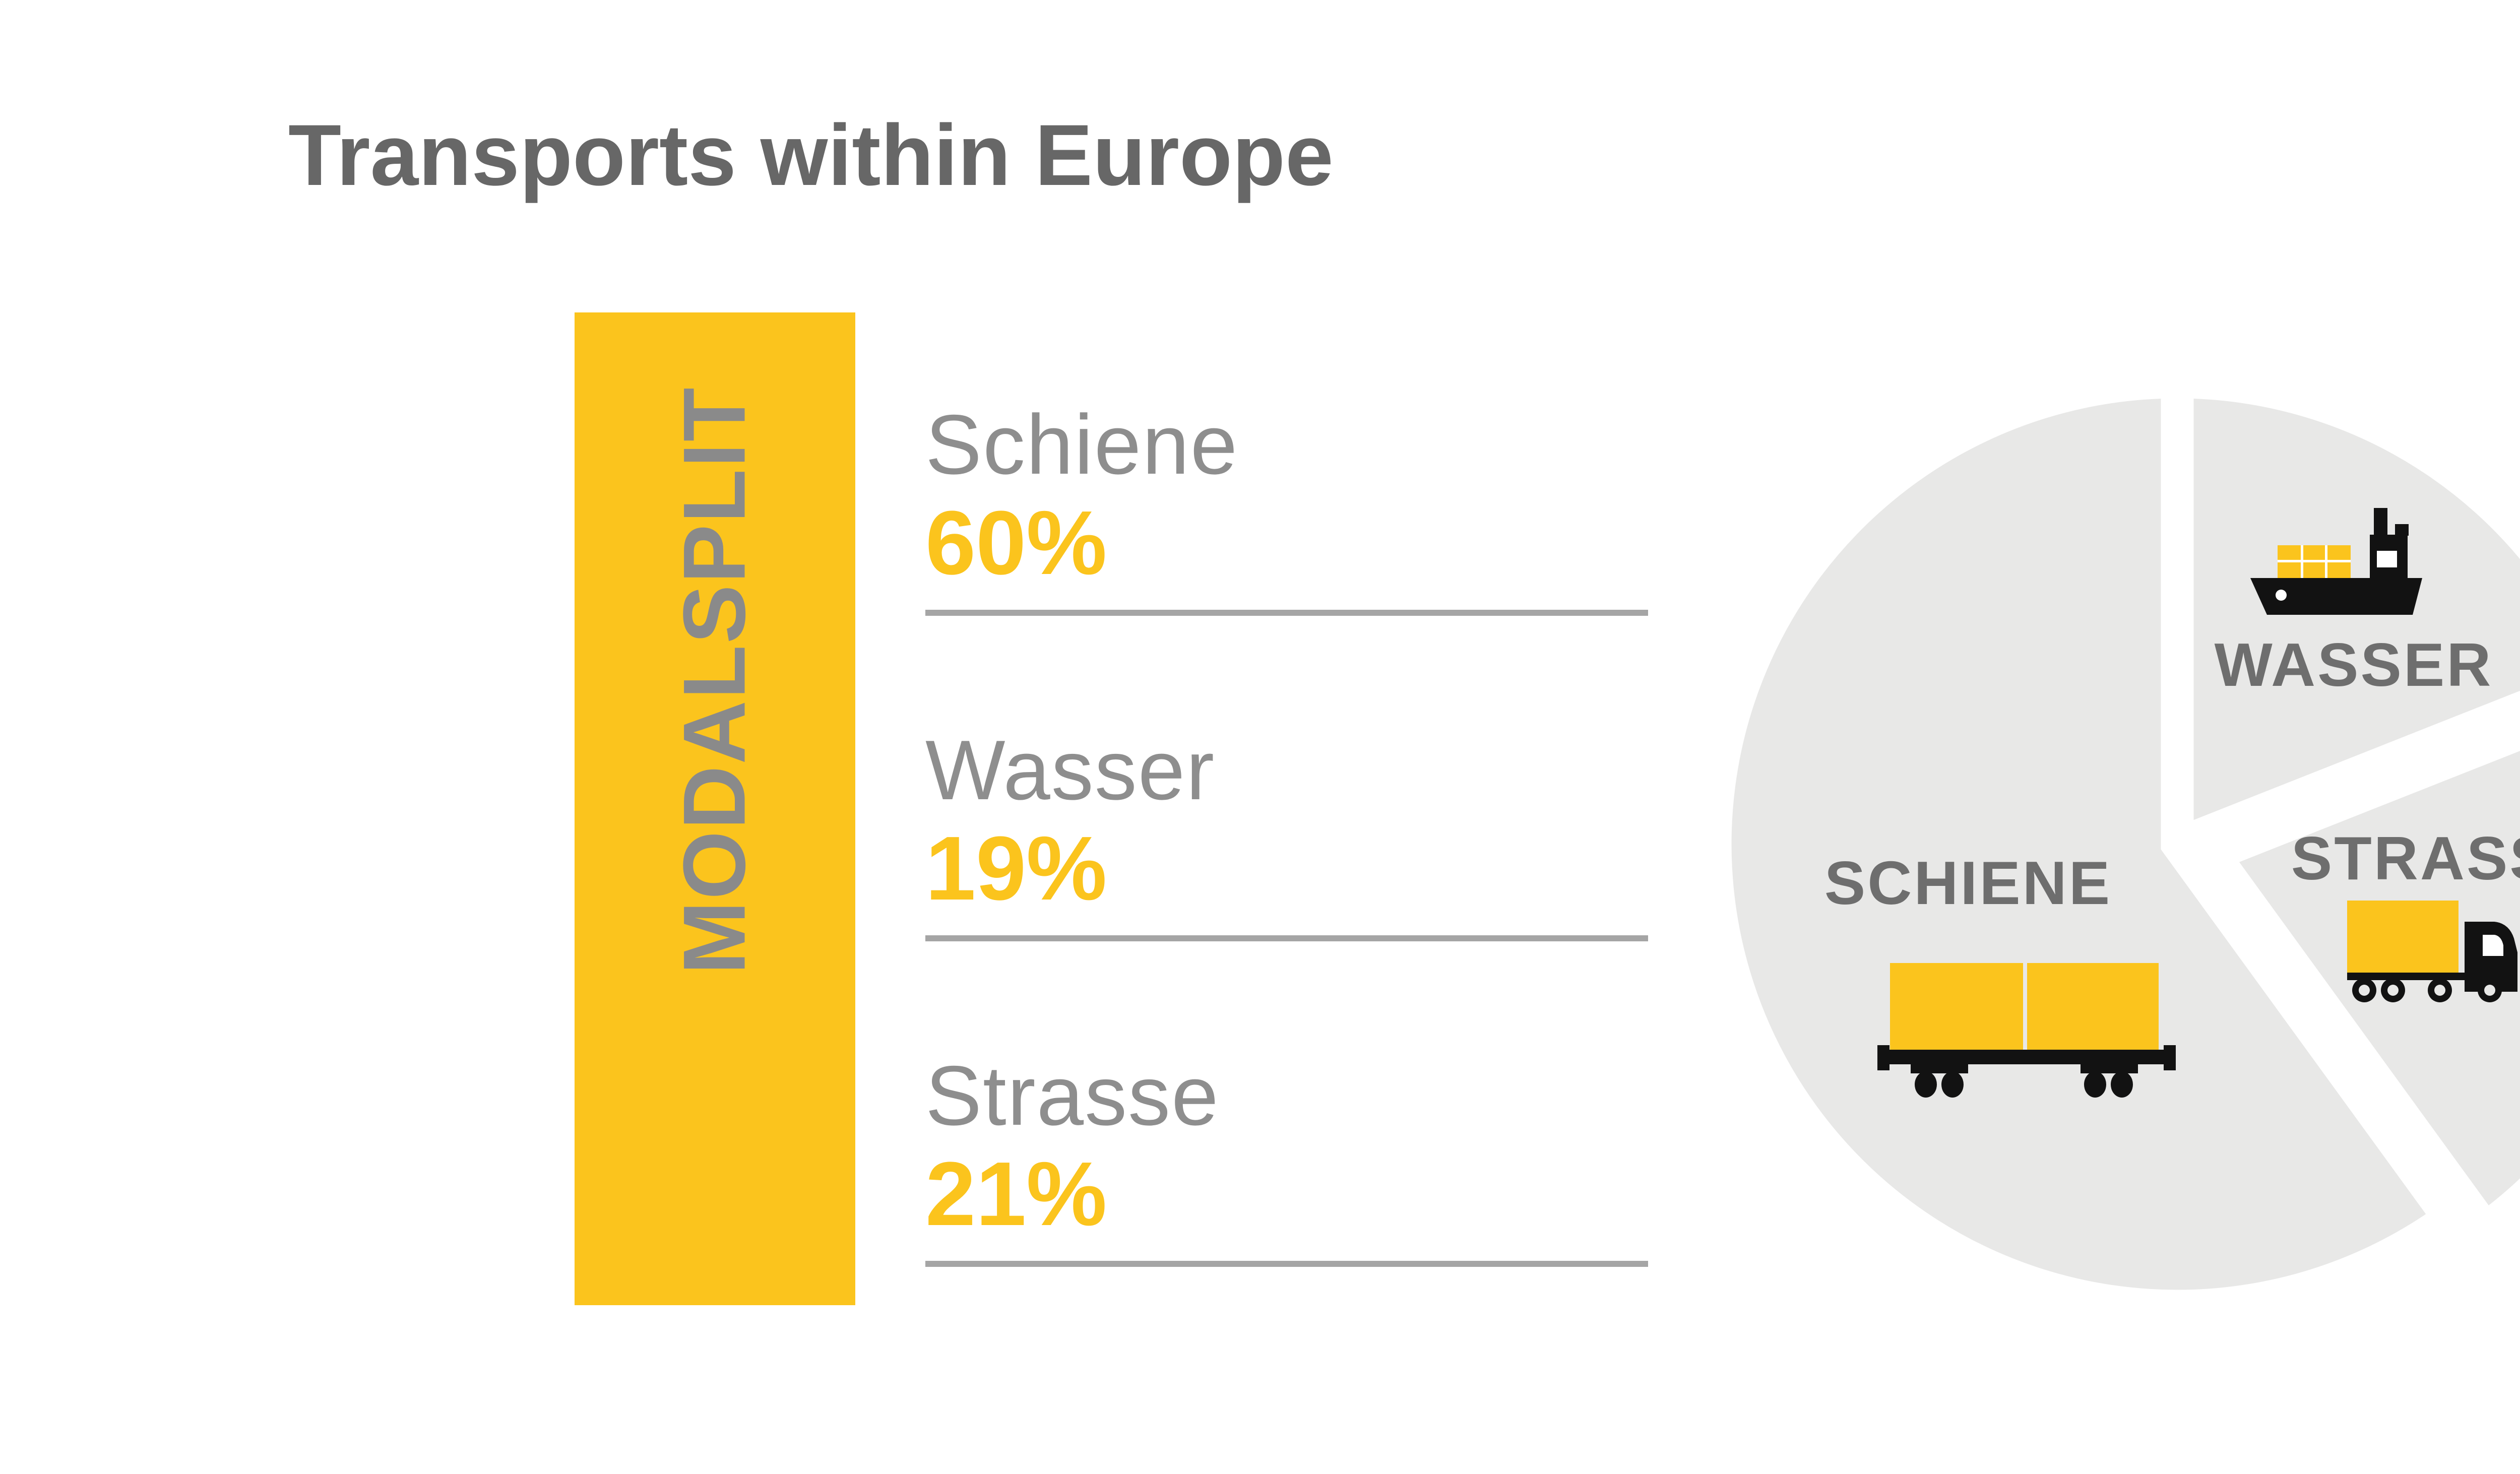  Describe the element at coordinates (1016, 1194) in the screenshot. I see `list-item-value: 21%` at that location.